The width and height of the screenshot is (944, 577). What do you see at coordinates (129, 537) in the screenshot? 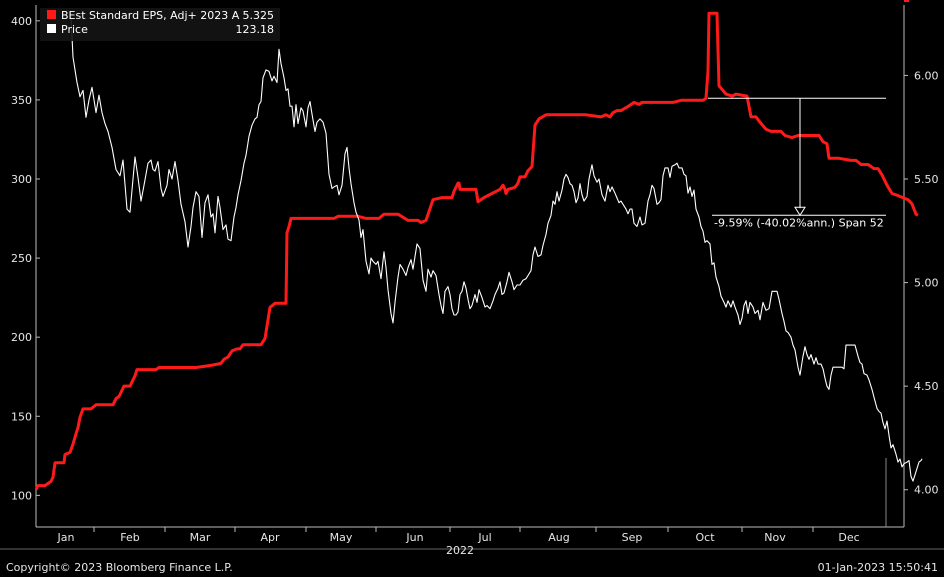
I see `x-axis-tick-label: Feb` at bounding box center [129, 537].